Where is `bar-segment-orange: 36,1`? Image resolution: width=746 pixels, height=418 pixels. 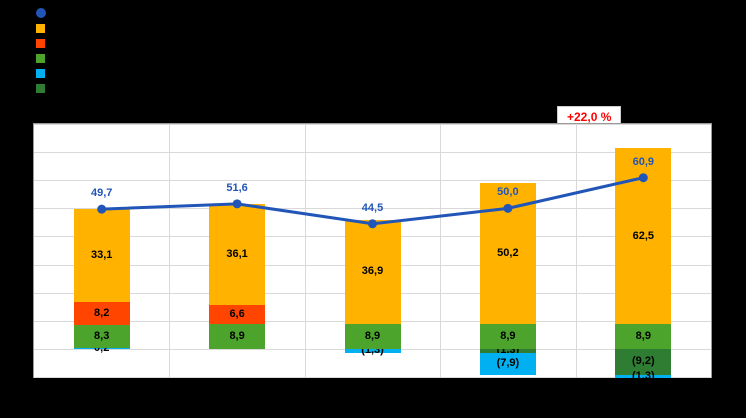 bar-segment-orange: 36,1 is located at coordinates (237, 254).